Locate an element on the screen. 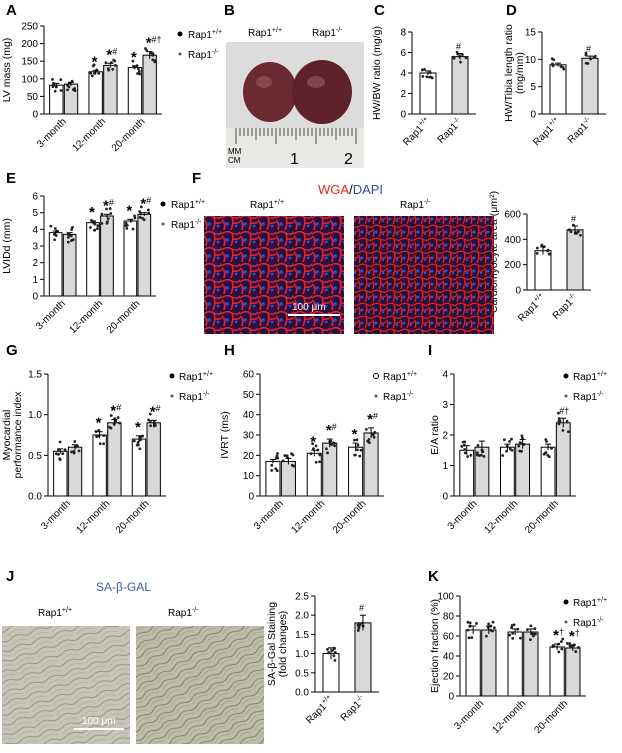 Image resolution: width=622 pixels, height=753 pixels. y-axis-label-C: HW/BW ratio (mg/g) is located at coordinates (377, 73).